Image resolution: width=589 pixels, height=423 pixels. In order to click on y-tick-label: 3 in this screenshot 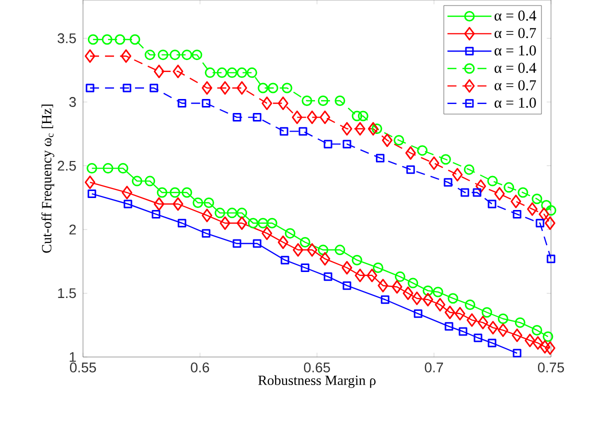, I will do `click(72, 102)`.